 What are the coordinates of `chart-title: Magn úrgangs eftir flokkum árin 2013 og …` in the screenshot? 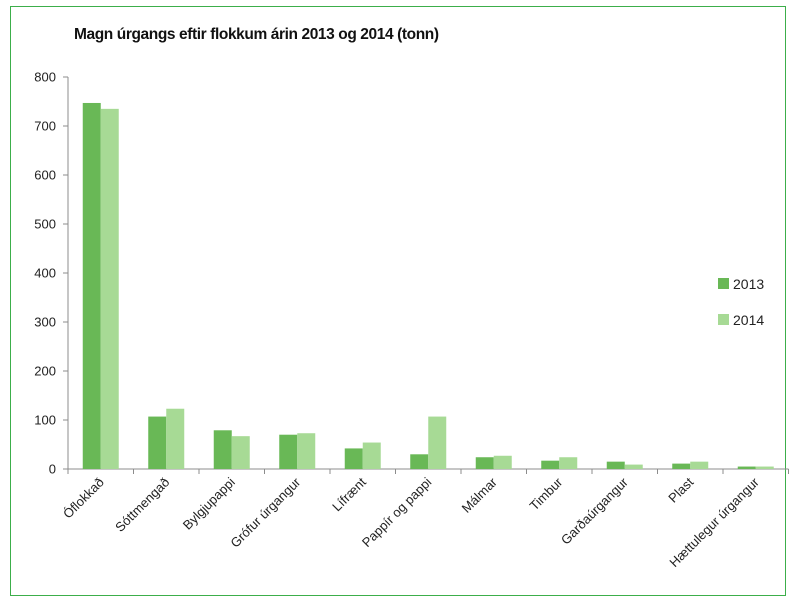 It's located at (256, 34).